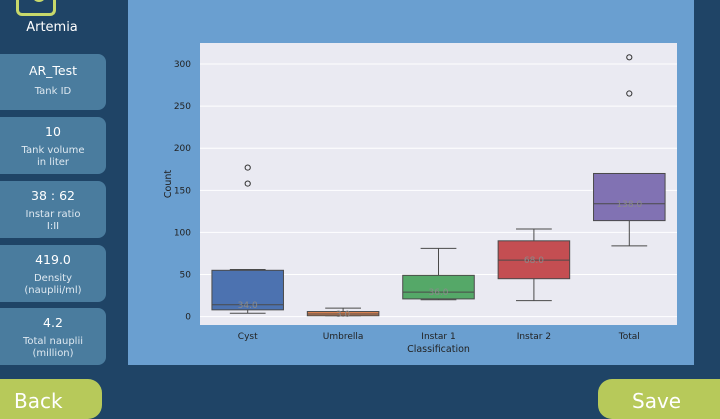 Image resolution: width=720 pixels, height=419 pixels. I want to click on density-label-line-2: (nauplii/ml), so click(53, 290).